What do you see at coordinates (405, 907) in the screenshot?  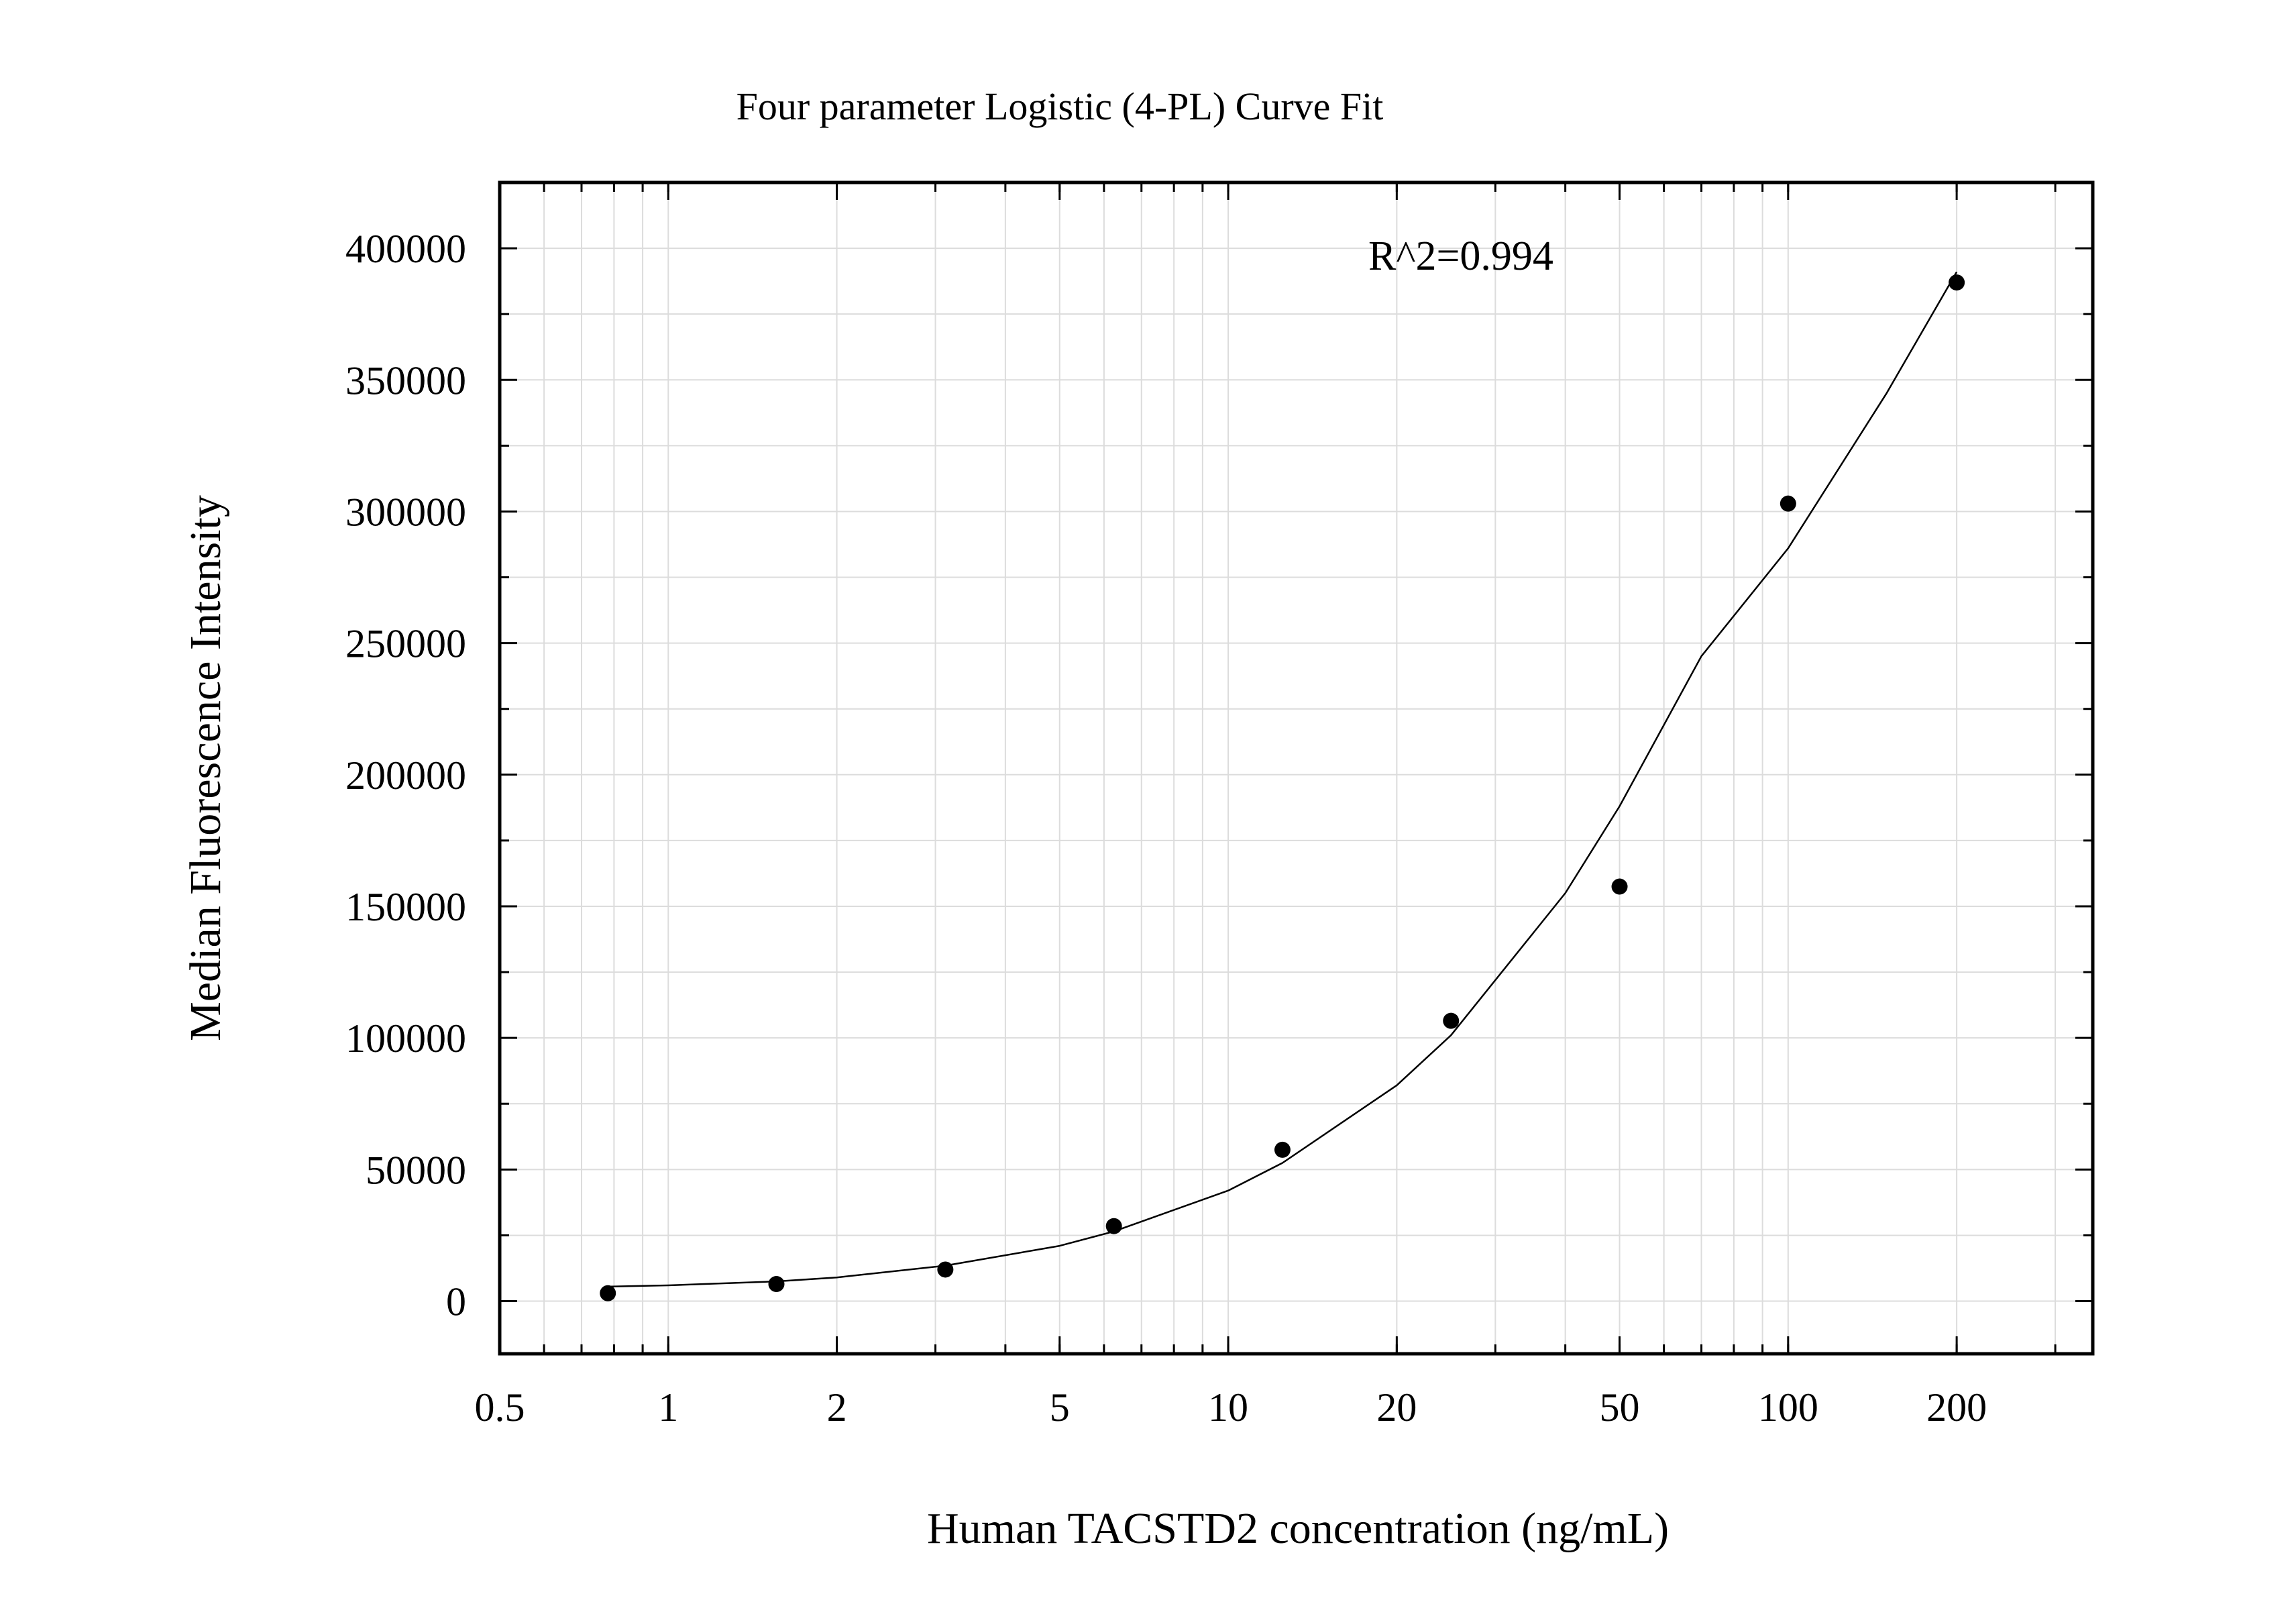 I see `y-tick-label: 150000` at bounding box center [405, 907].